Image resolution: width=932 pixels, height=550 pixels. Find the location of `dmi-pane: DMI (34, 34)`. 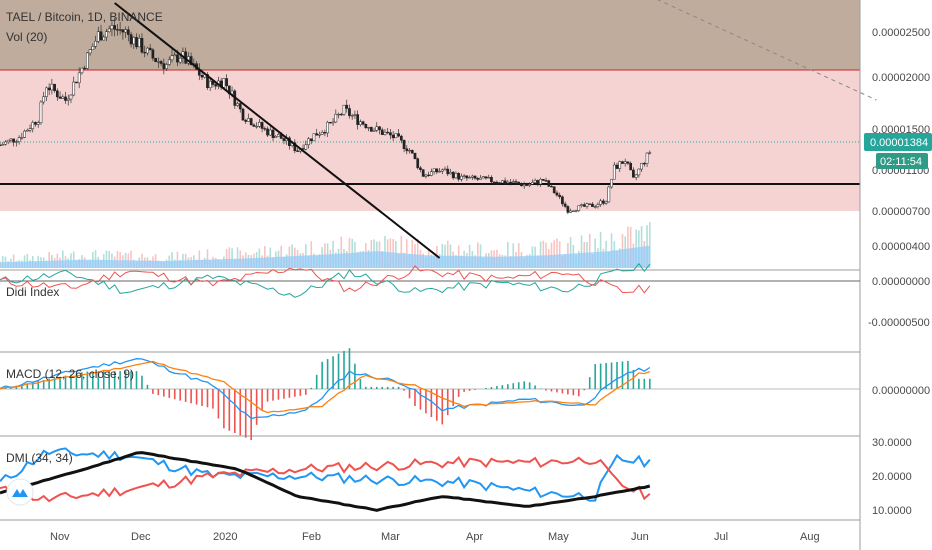

dmi-pane: DMI (34, 34) is located at coordinates (325, 479).